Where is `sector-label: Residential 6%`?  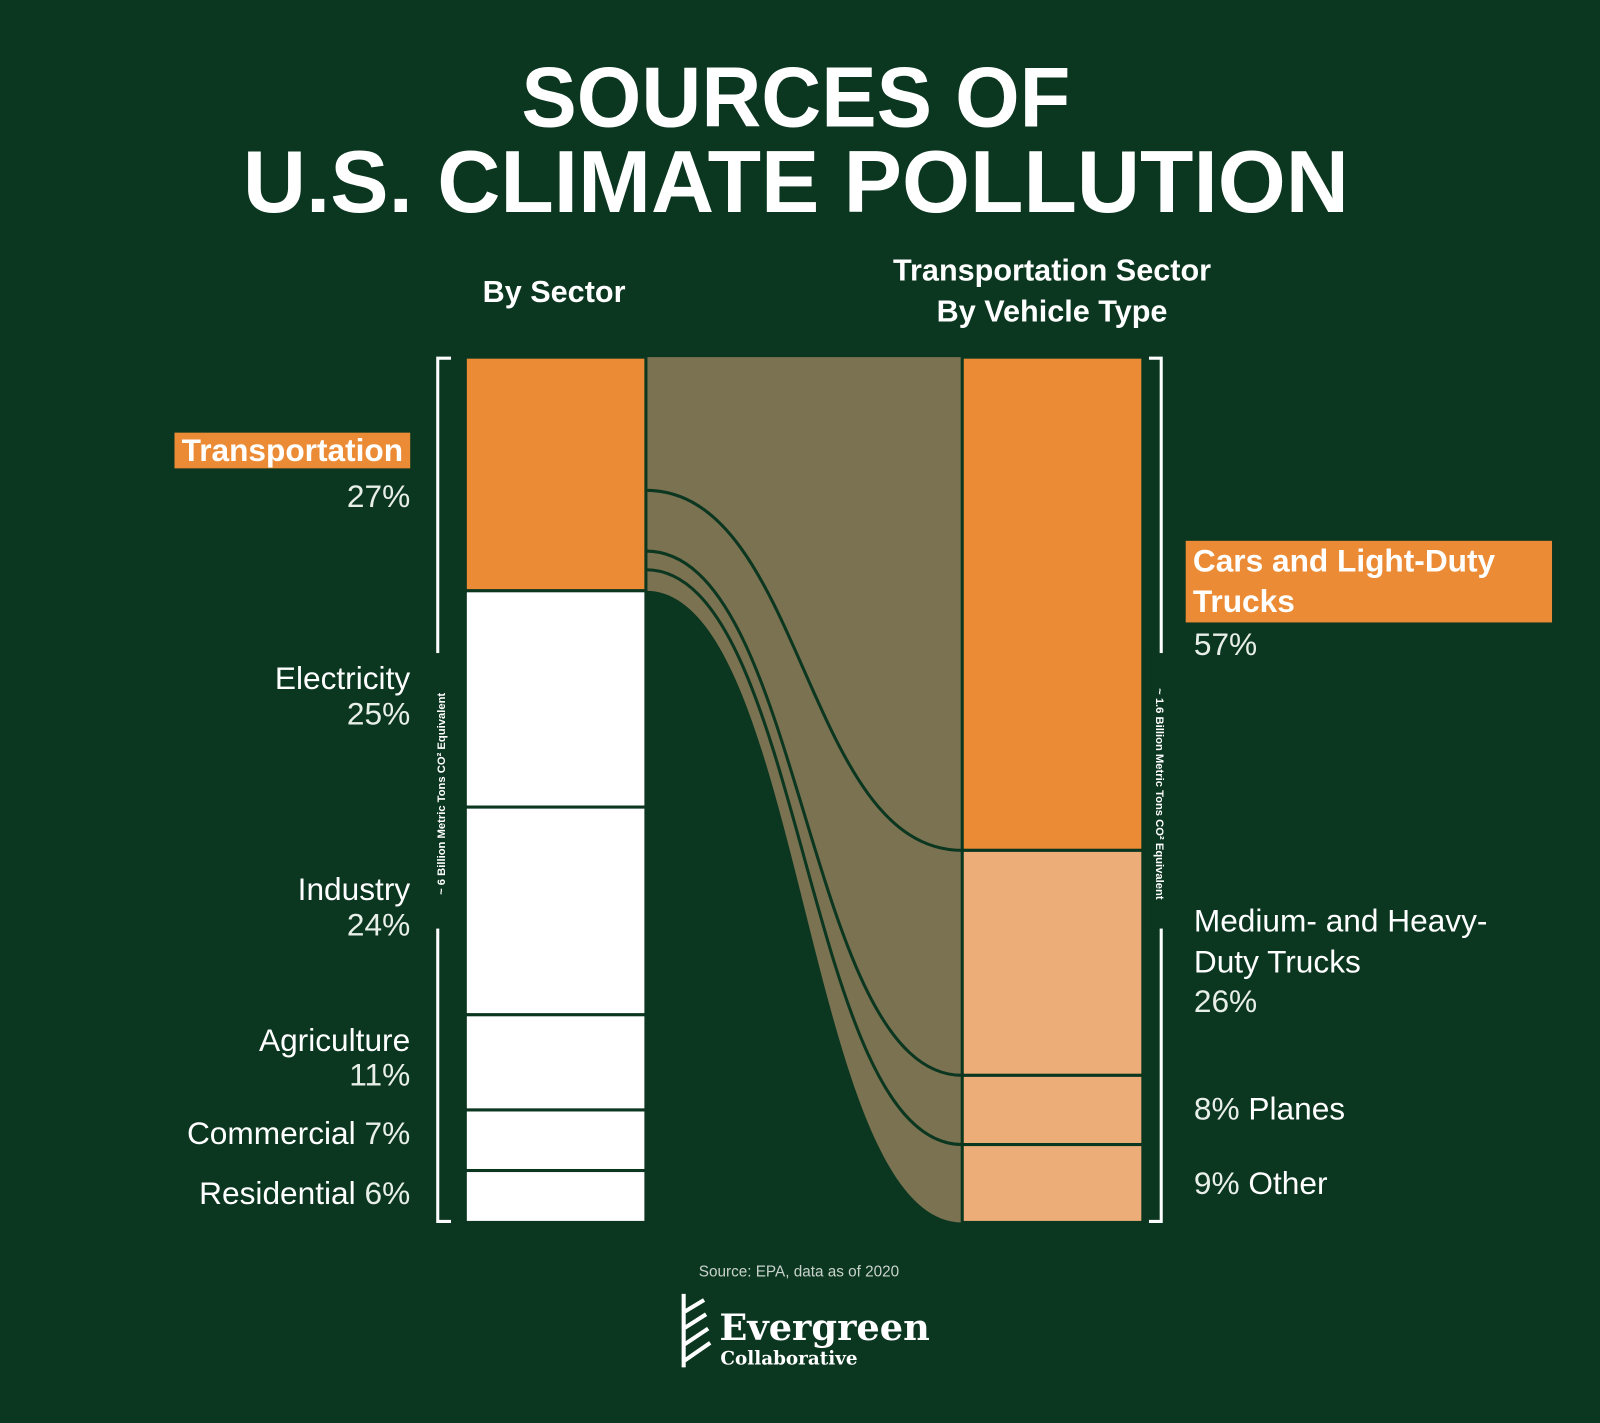
sector-label: Residential 6% is located at coordinates (304, 1193).